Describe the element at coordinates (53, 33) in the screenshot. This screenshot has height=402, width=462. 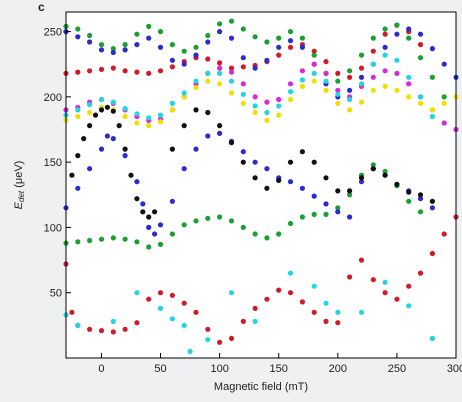
I see `y-tick-label: 250` at that location.